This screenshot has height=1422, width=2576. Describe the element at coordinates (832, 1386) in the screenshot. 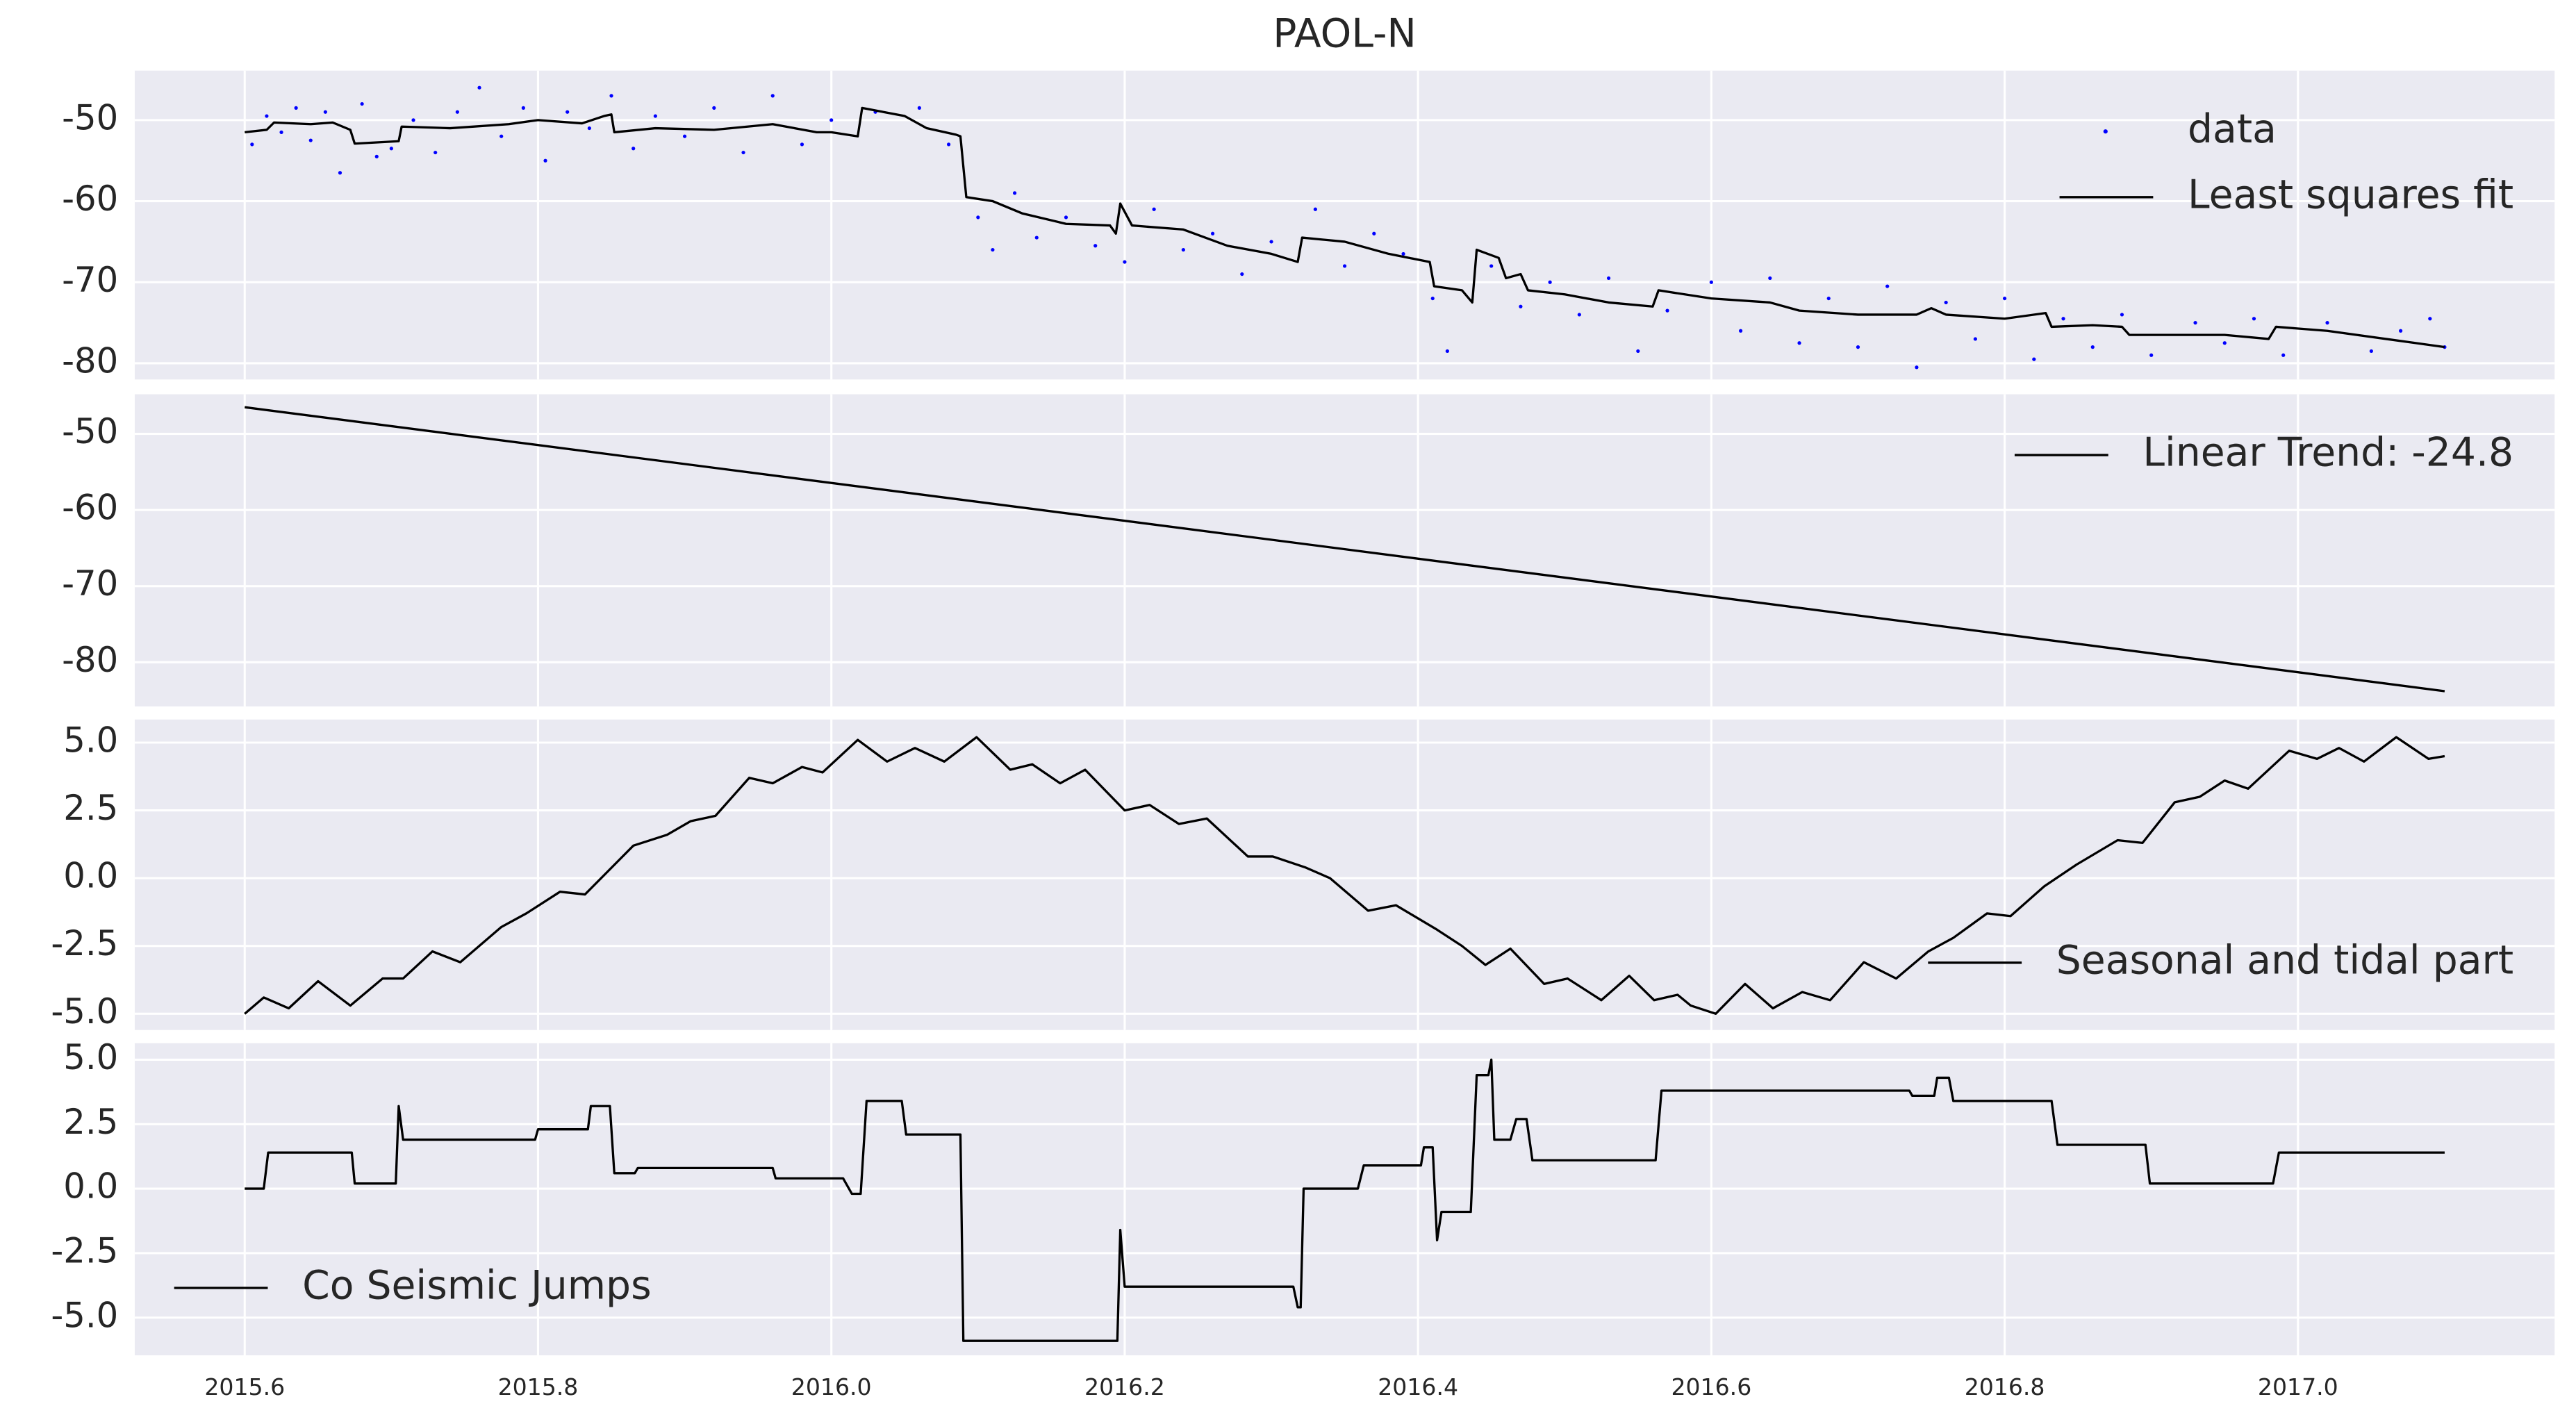

I see `x-tick-label: 2016.0` at that location.